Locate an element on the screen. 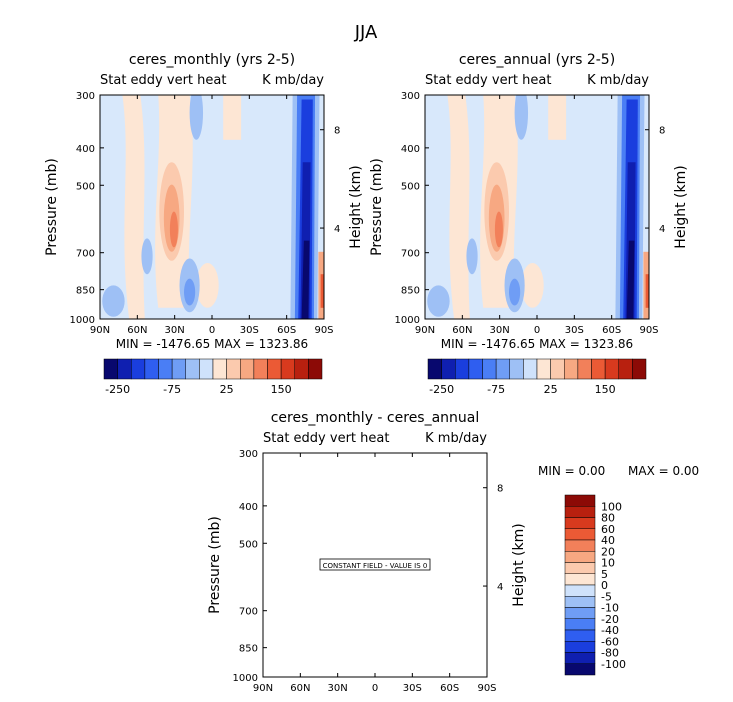 The image size is (733, 702). x-tick-label: 90S is located at coordinates (323, 330).